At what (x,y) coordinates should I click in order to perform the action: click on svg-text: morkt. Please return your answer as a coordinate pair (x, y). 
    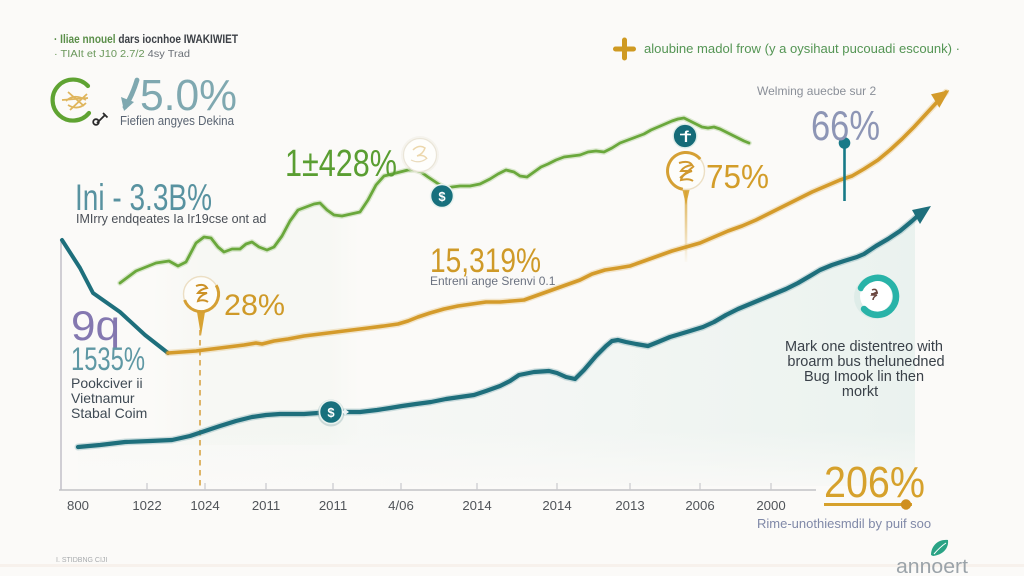
    Looking at the image, I should click on (860, 392).